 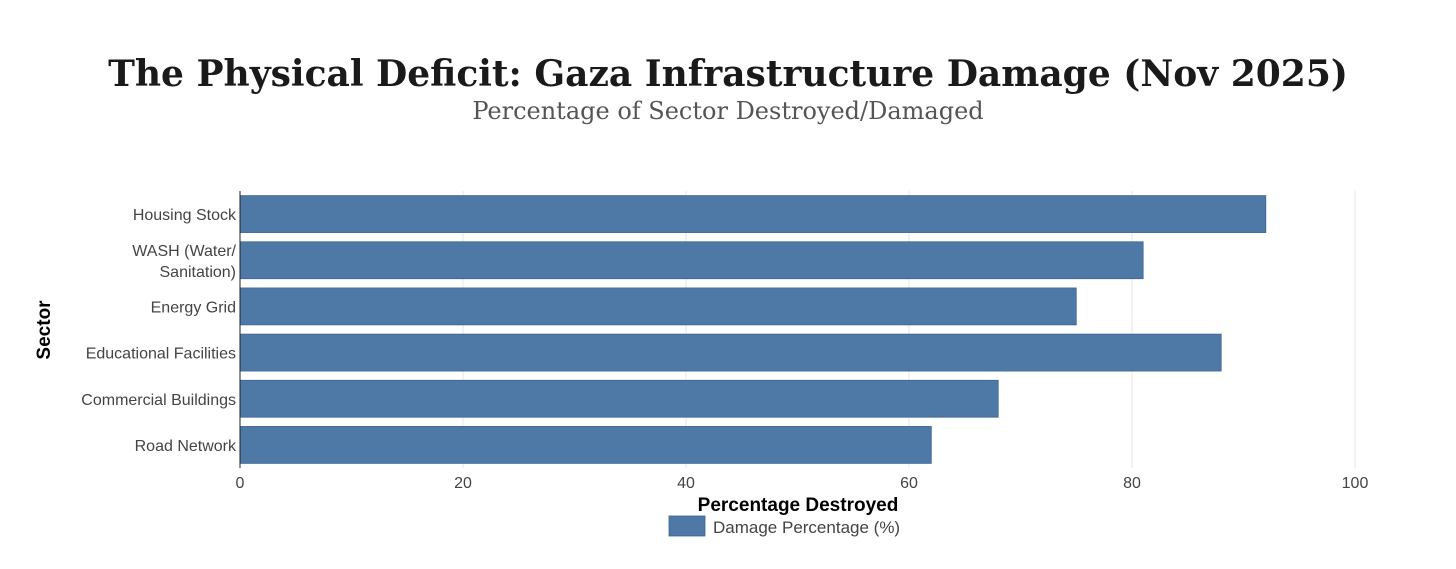 I want to click on y-tick-label: WASH (Water/Sanitation), so click(x=184, y=262).